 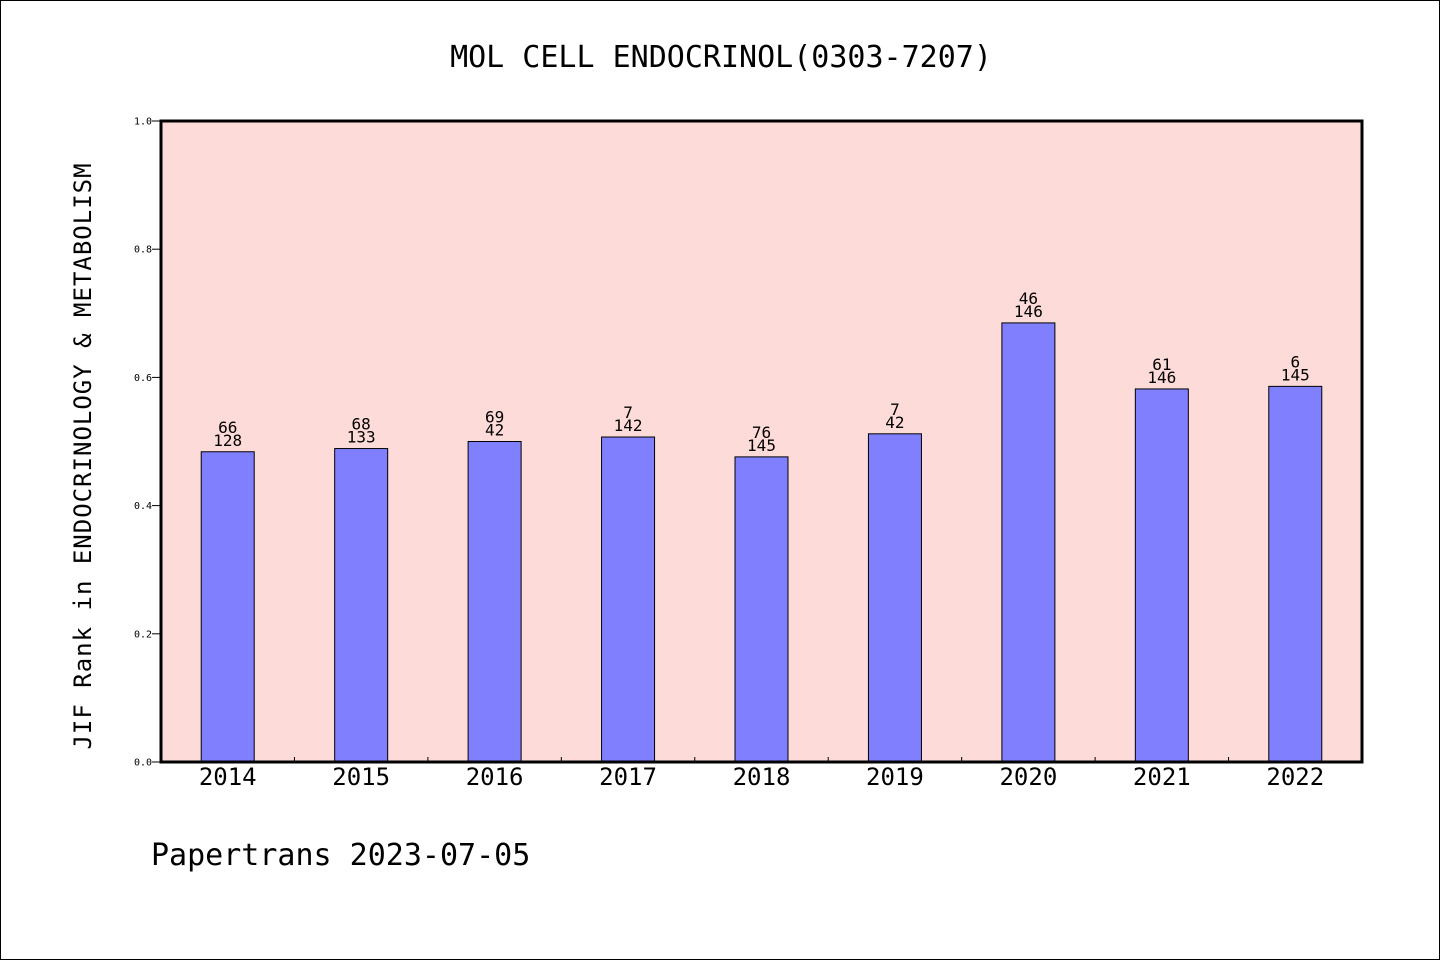 I want to click on y-axis-label: JIF Rank in ENDOCRINOLOGY & METABOLISM, so click(x=83, y=455).